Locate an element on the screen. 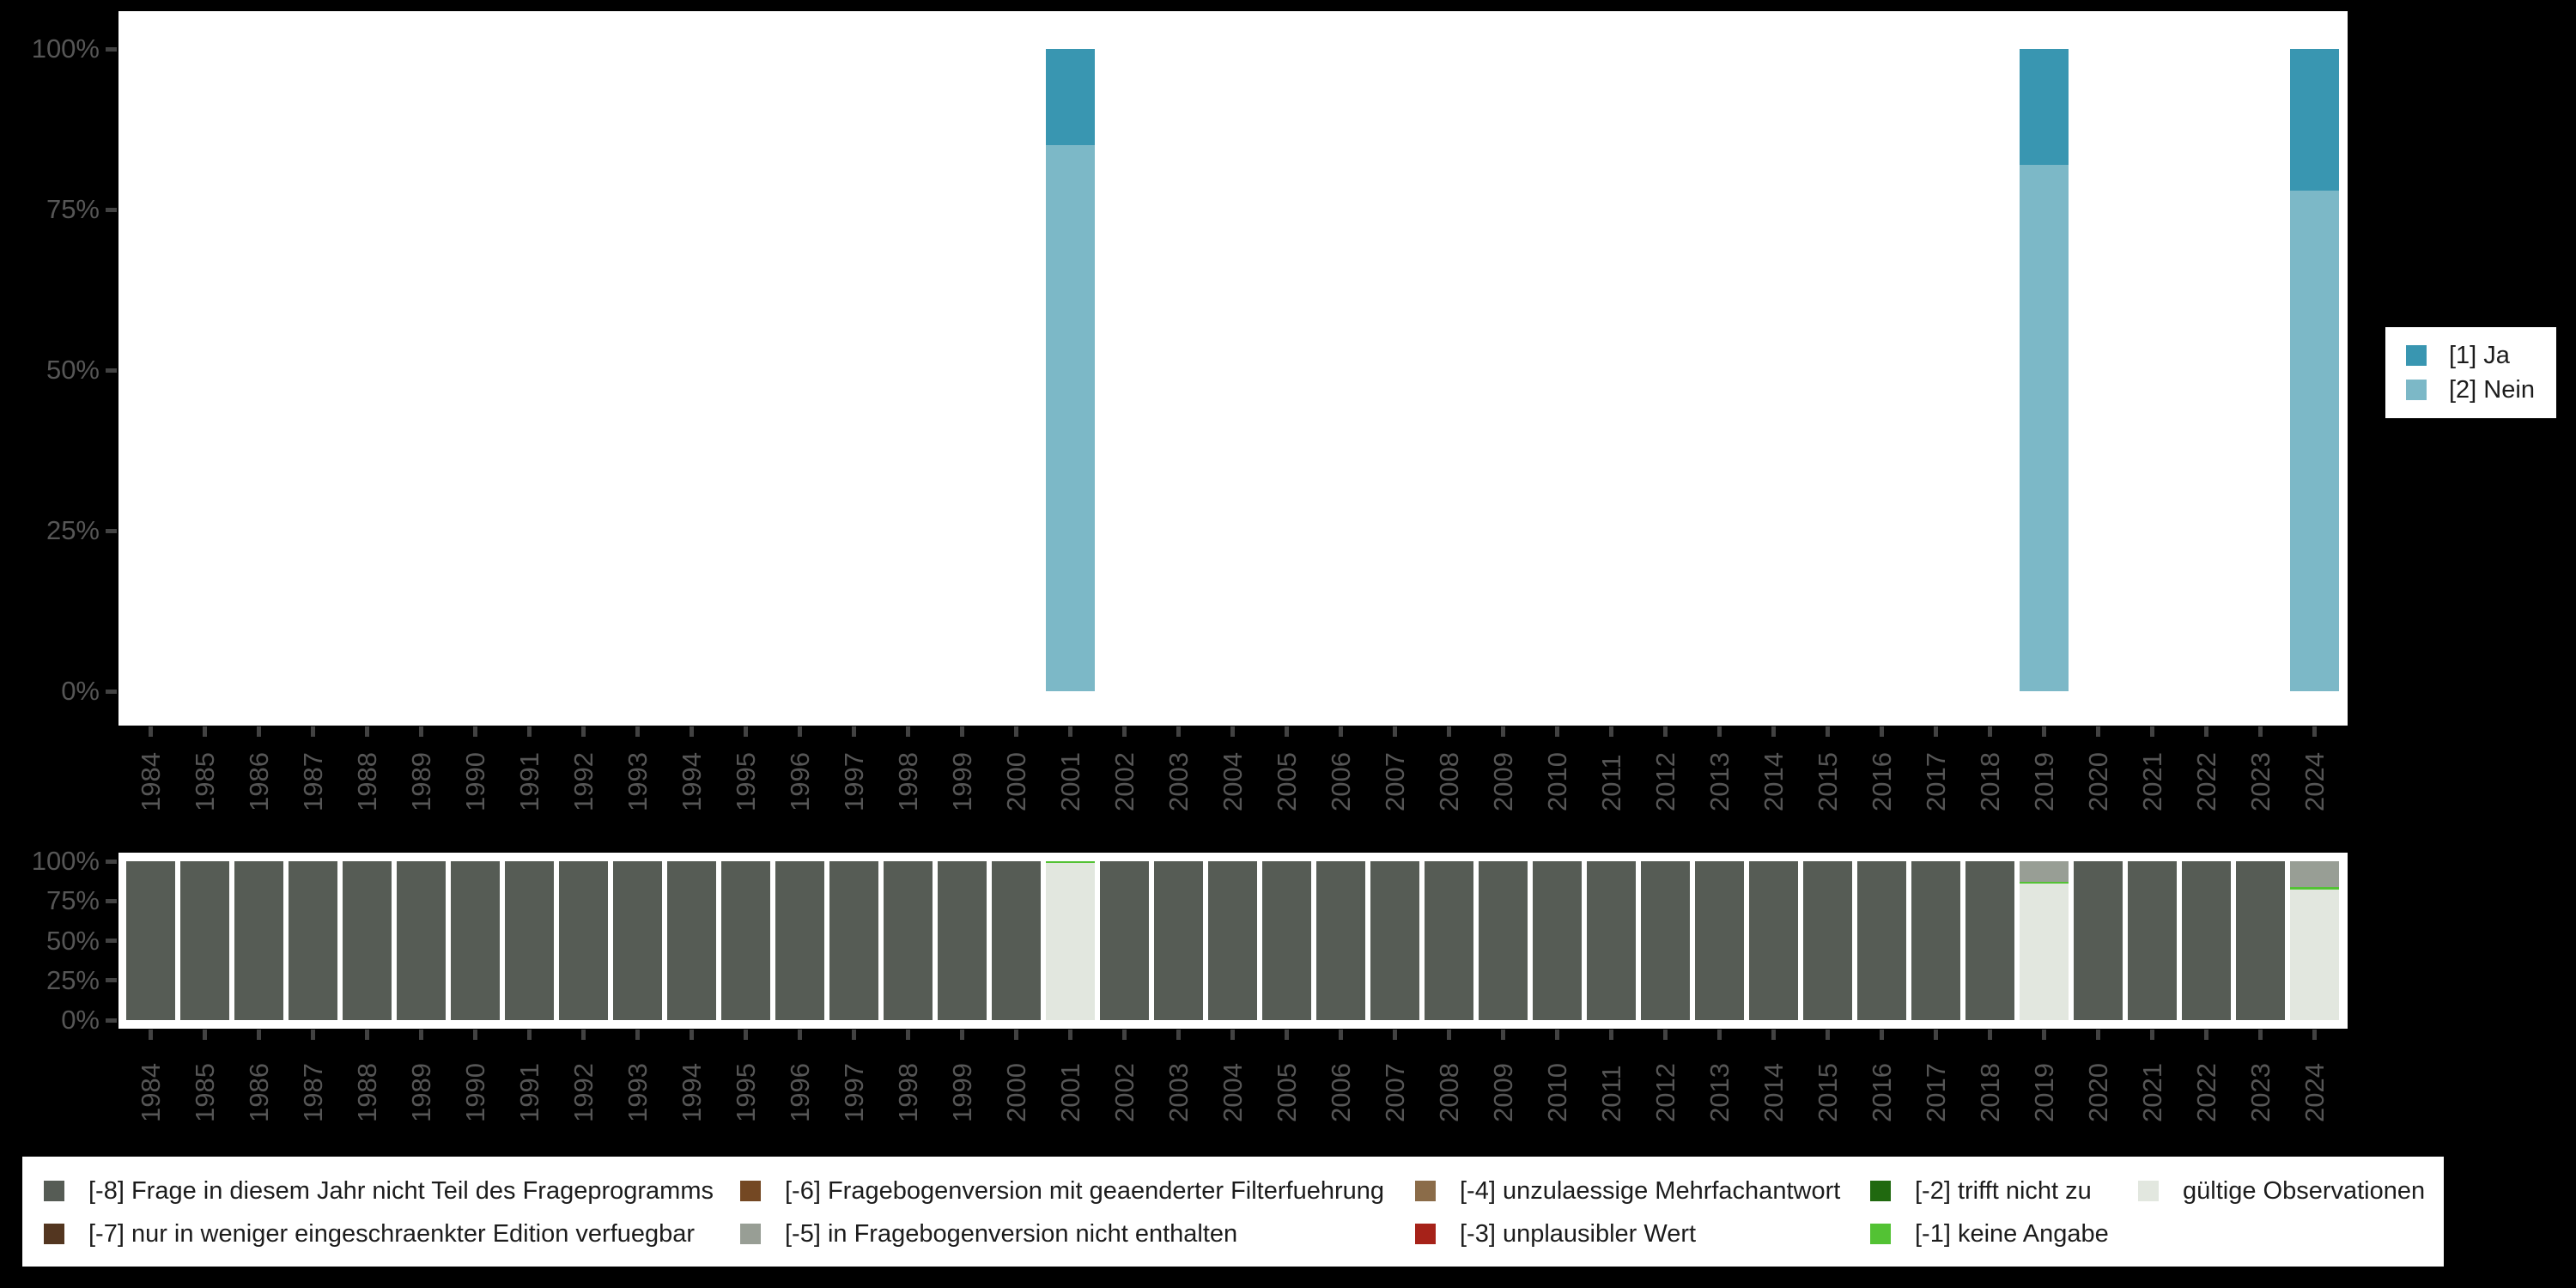  x-tick-label: 2005 is located at coordinates (1287, 1092).